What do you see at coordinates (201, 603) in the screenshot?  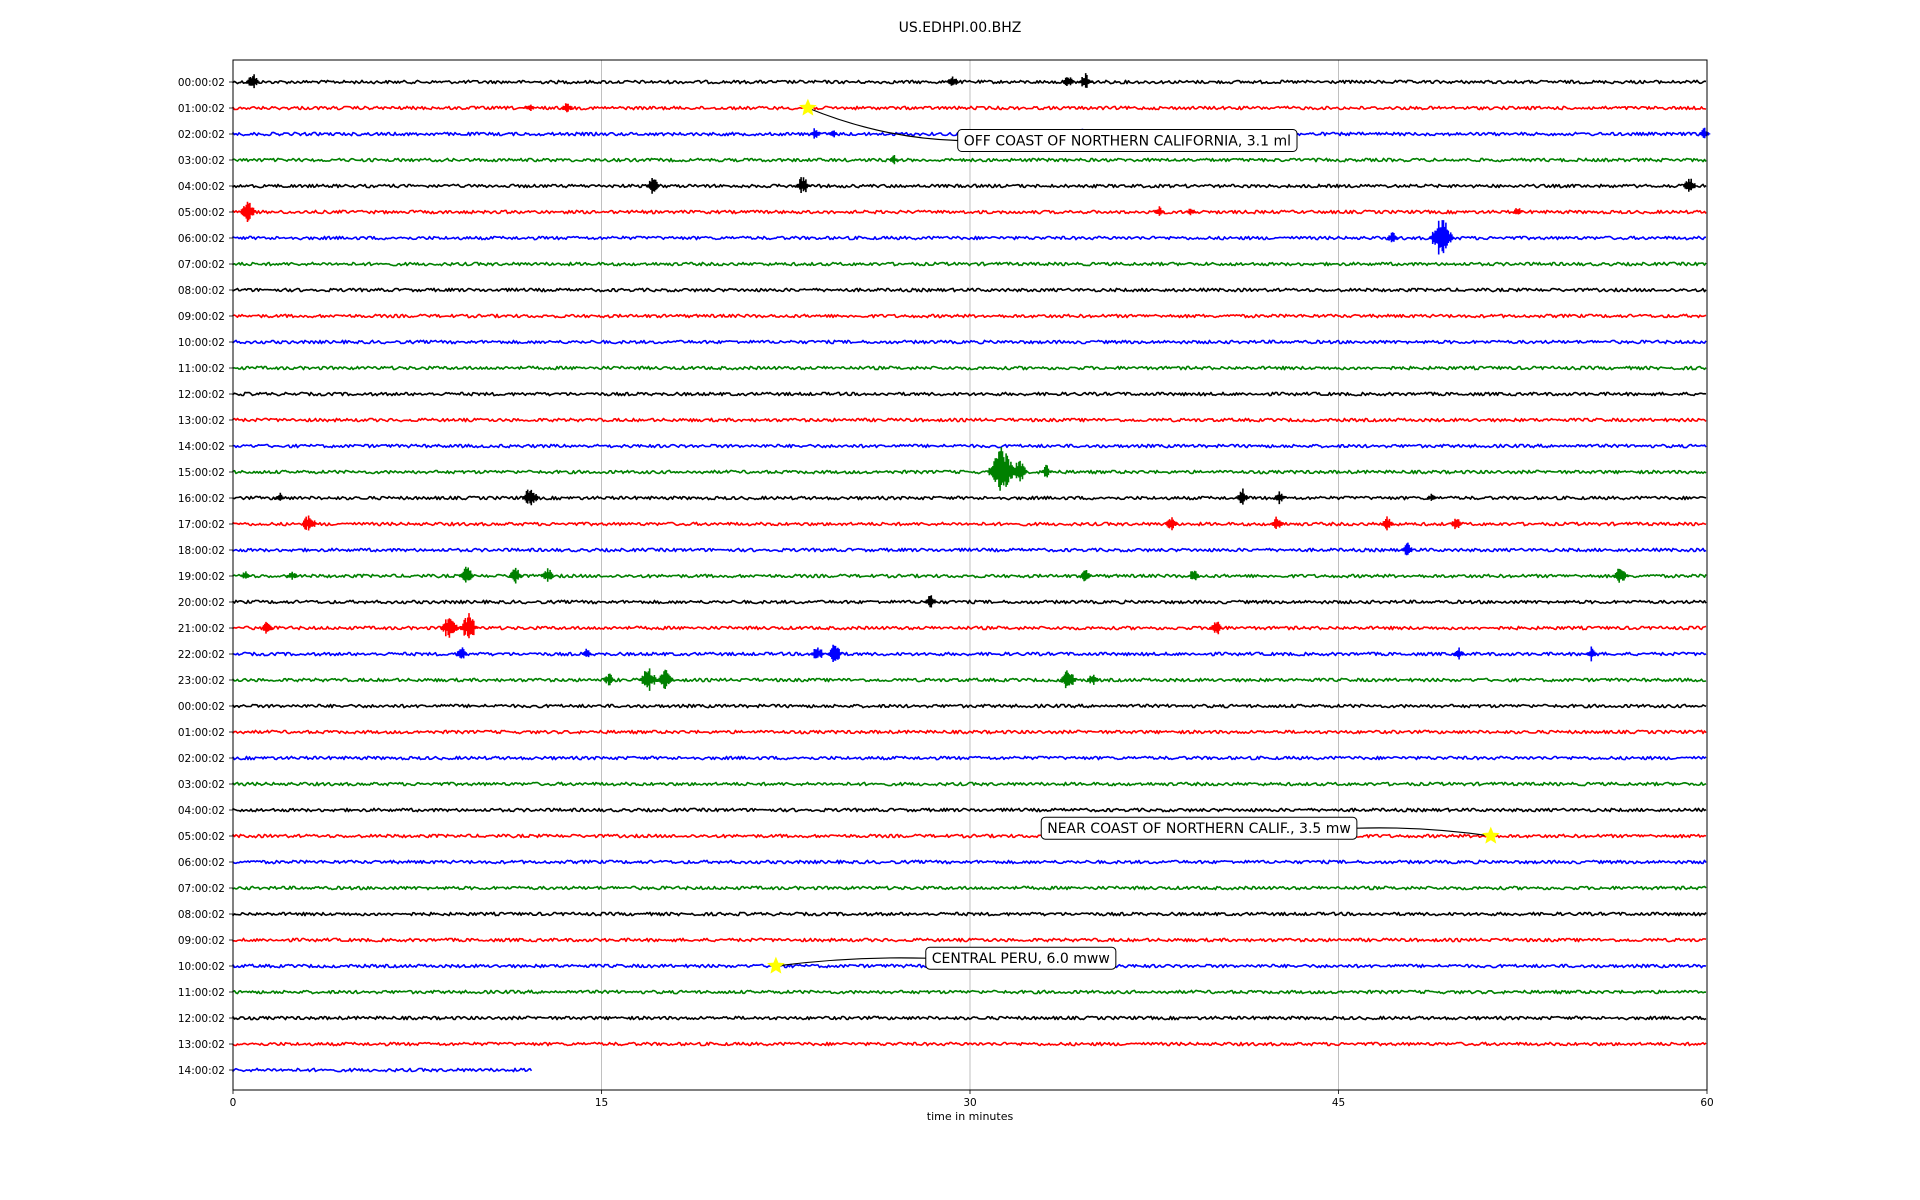 I see `row-time-label: 20:00:02` at bounding box center [201, 603].